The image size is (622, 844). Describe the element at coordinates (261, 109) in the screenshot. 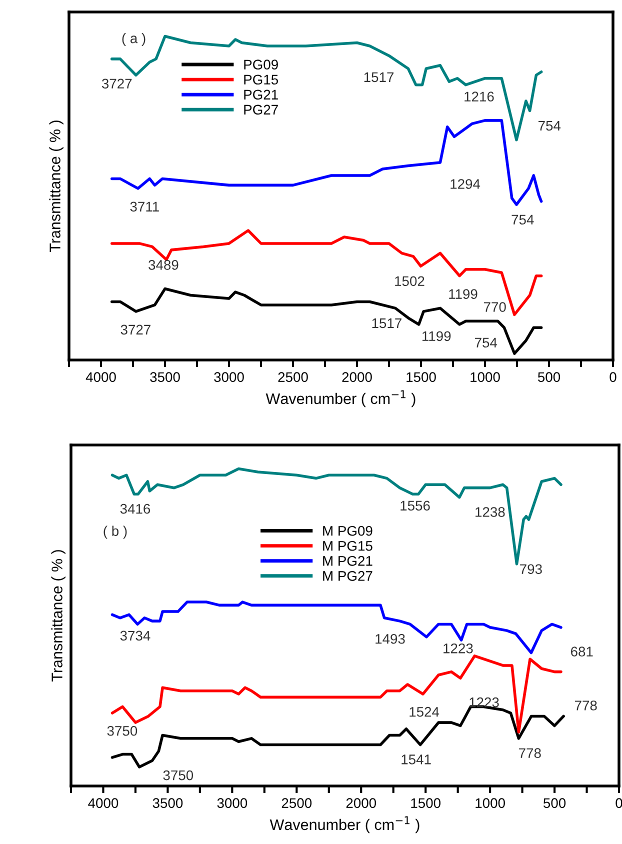

I see `legend-label: PG27` at that location.